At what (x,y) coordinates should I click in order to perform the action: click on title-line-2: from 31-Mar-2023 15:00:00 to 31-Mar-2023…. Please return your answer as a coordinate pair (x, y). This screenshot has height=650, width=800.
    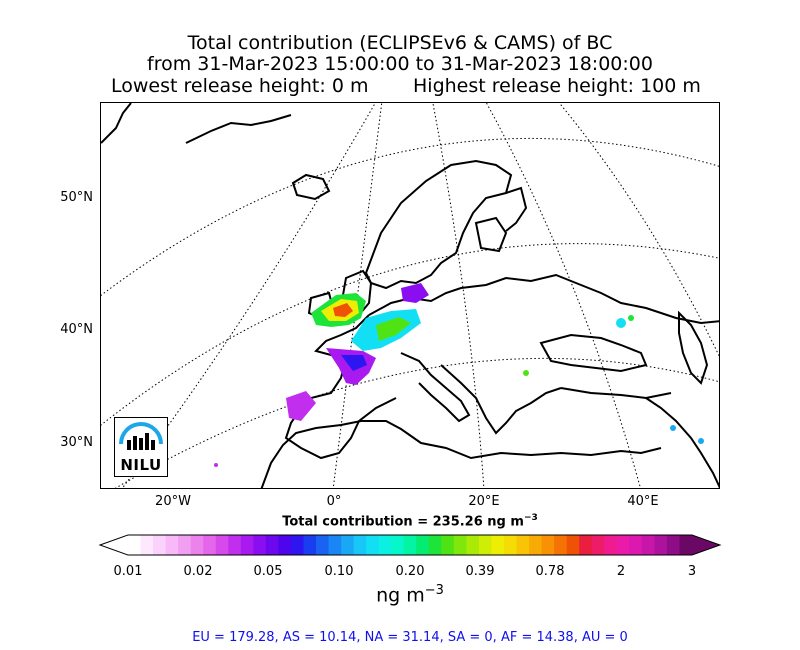
    Looking at the image, I should click on (400, 64).